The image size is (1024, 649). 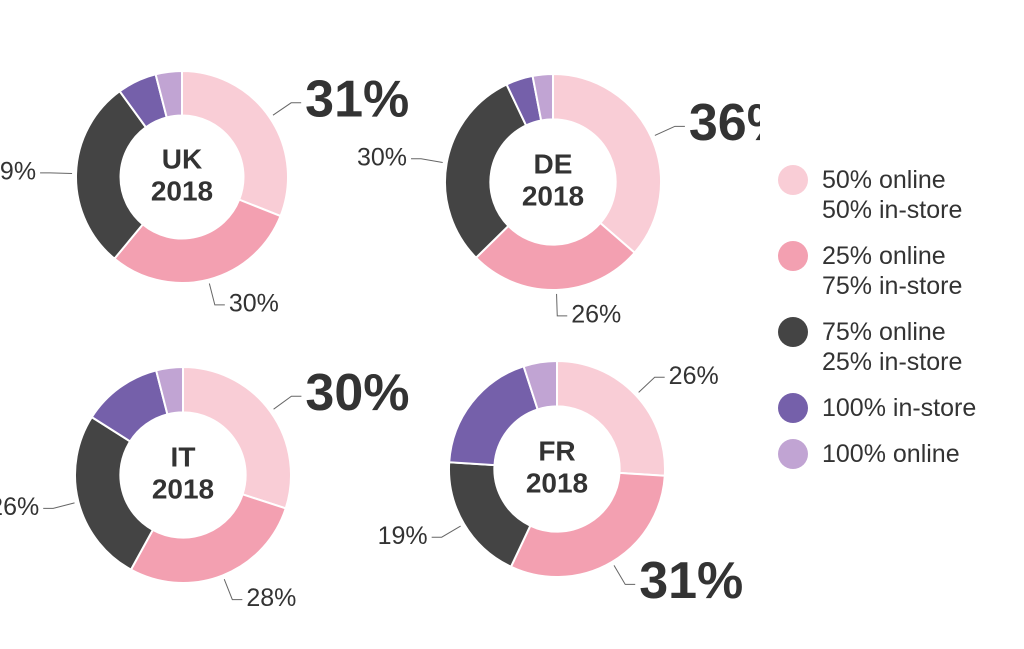 What do you see at coordinates (553, 163) in the screenshot?
I see `center-title: DE` at bounding box center [553, 163].